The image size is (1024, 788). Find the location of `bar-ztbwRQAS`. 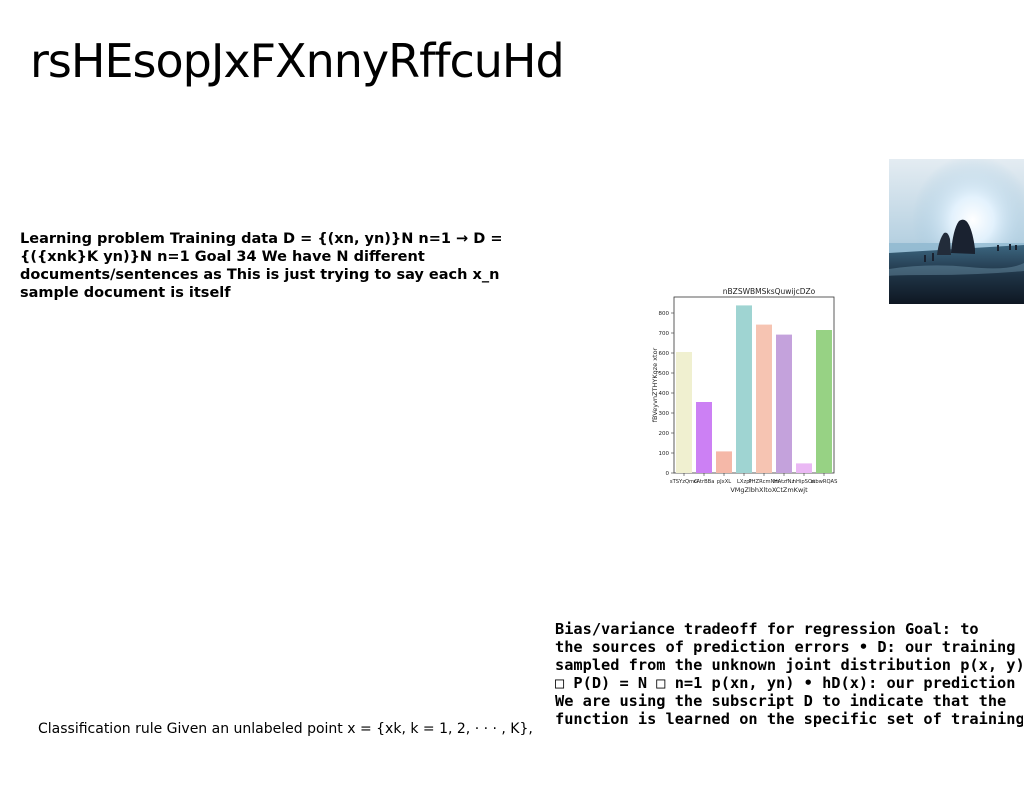

bar-ztbwRQAS is located at coordinates (824, 401).